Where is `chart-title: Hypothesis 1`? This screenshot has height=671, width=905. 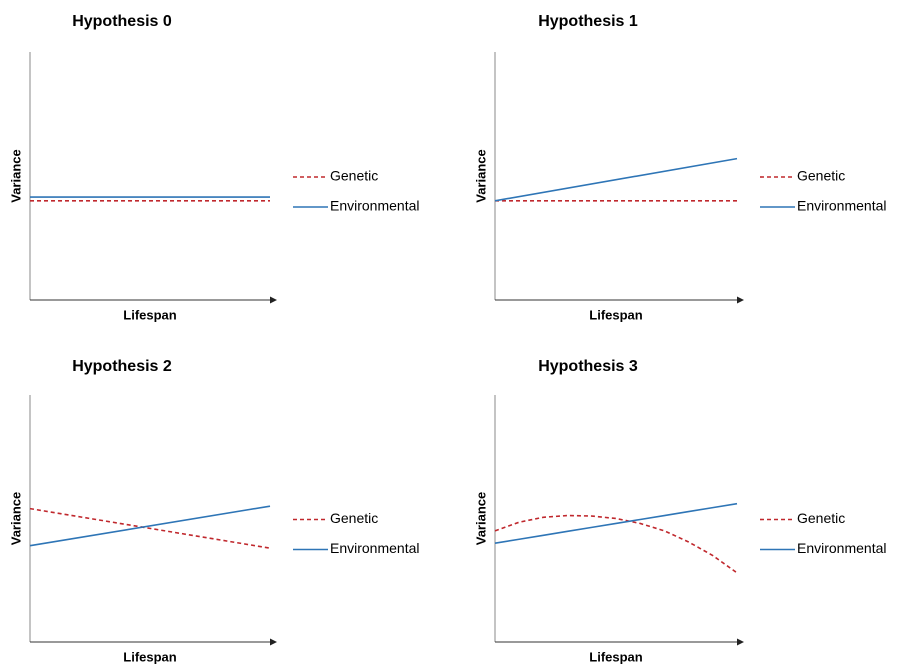
chart-title: Hypothesis 1 is located at coordinates (588, 21).